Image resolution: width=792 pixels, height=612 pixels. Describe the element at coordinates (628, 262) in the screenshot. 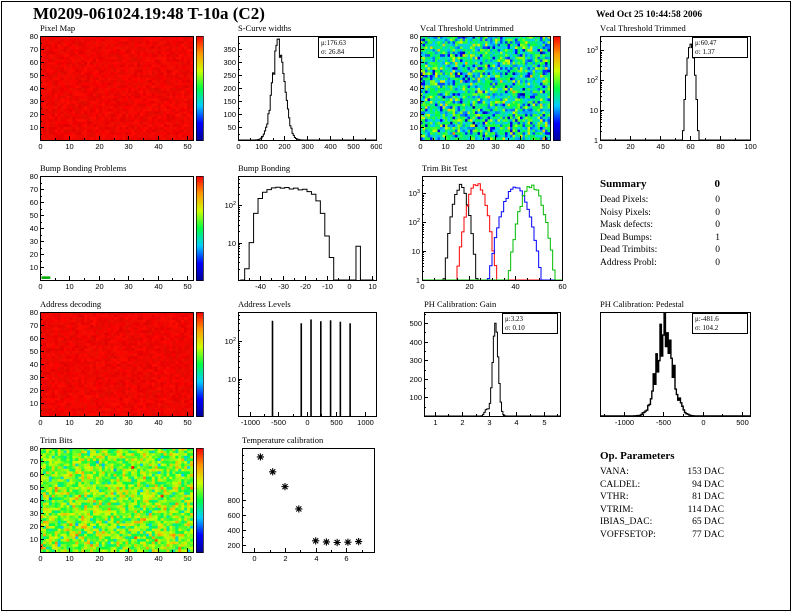

I see `summary-label: Address Probl:` at that location.